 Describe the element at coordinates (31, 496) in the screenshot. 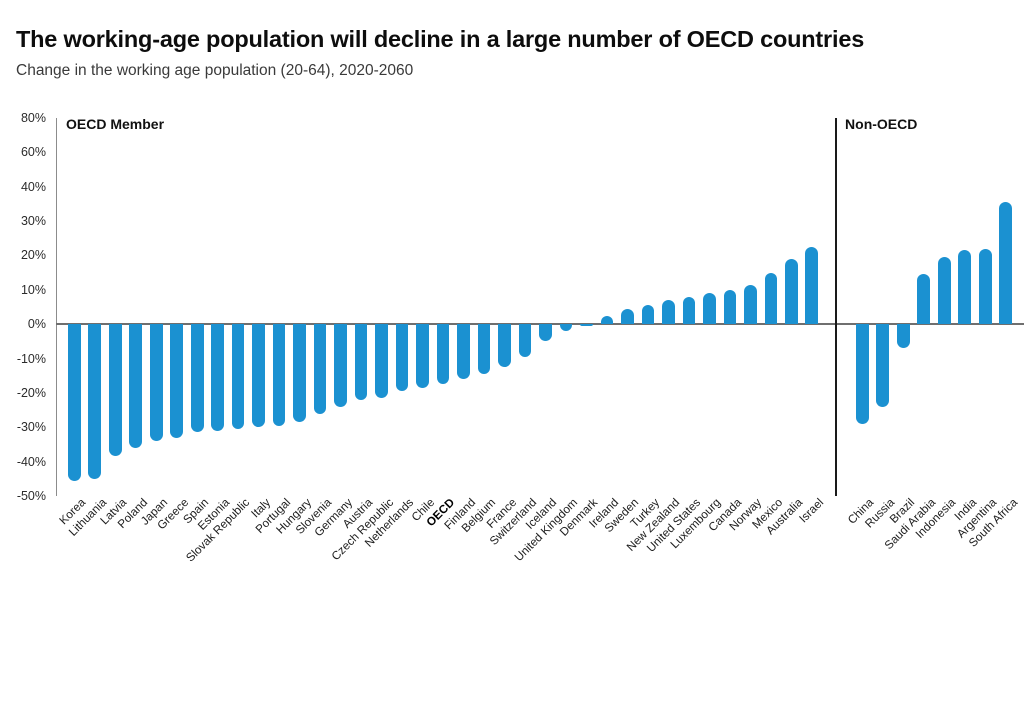

I see `y-axis-tick-label: -50%` at that location.